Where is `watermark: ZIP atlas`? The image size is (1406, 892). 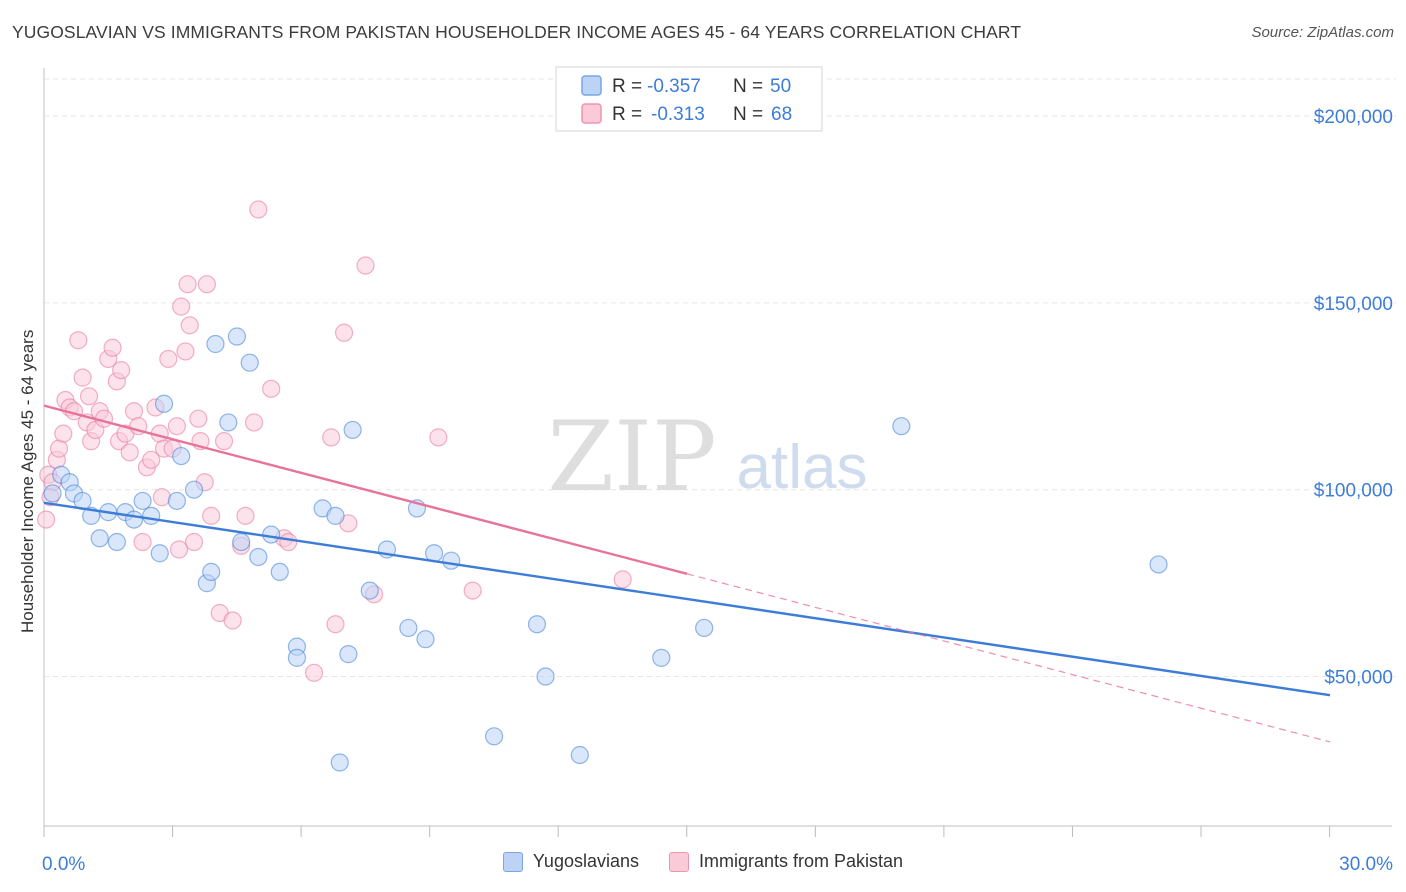 watermark: ZIP atlas is located at coordinates (707, 457).